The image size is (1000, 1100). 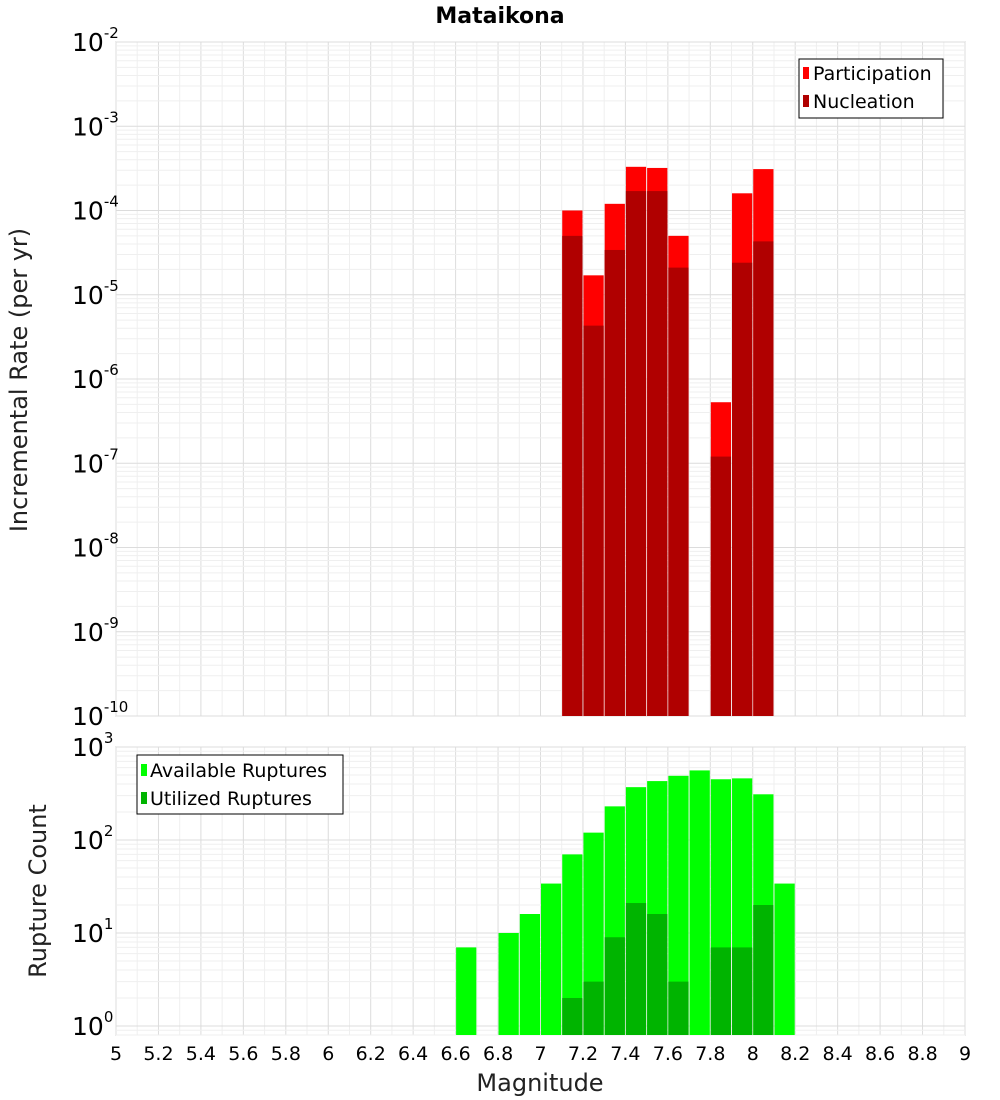 I want to click on y-tick-label: 10⁻³, so click(x=95, y=124).